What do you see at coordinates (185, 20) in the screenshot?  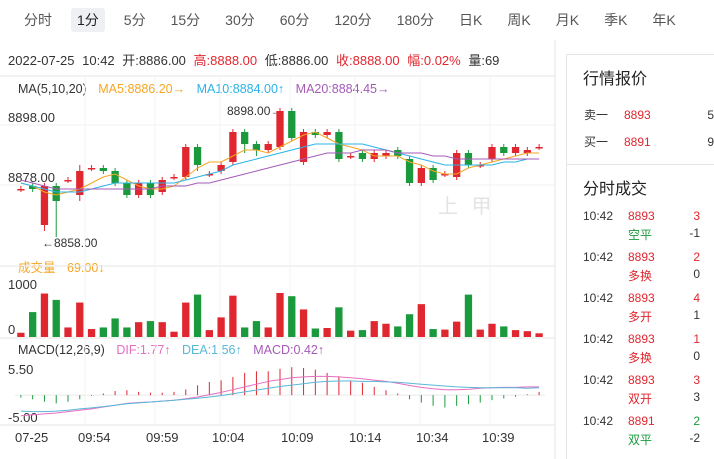 I see `tab-3: 15分` at bounding box center [185, 20].